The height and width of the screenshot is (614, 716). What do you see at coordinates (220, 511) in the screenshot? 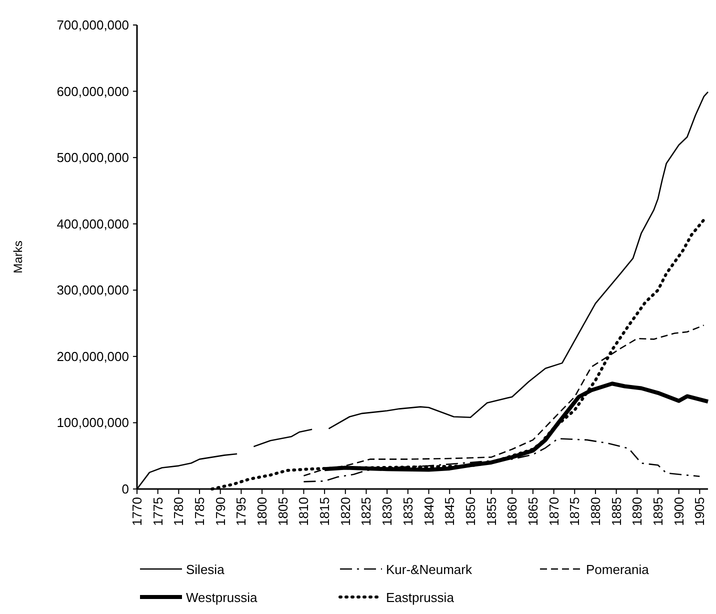
I see `x-tick-label: 1790` at bounding box center [220, 511].